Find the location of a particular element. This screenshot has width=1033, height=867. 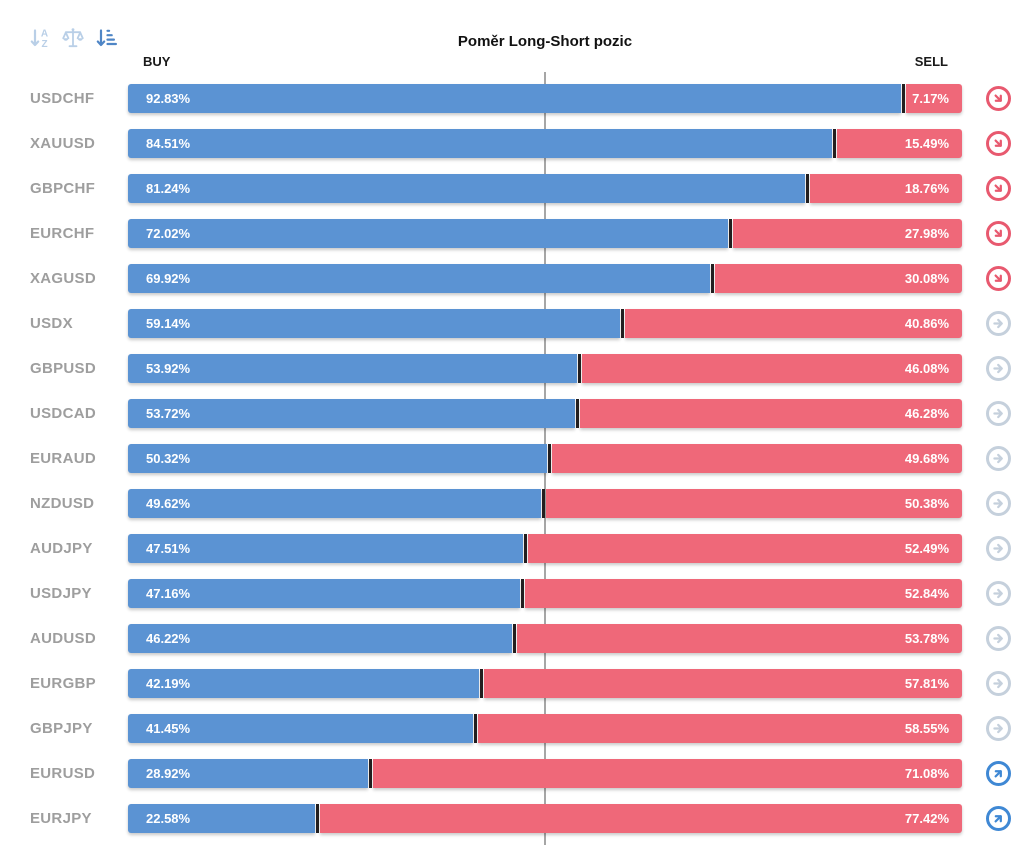

long-short-bar: 41.45% 58.55% is located at coordinates (545, 728).